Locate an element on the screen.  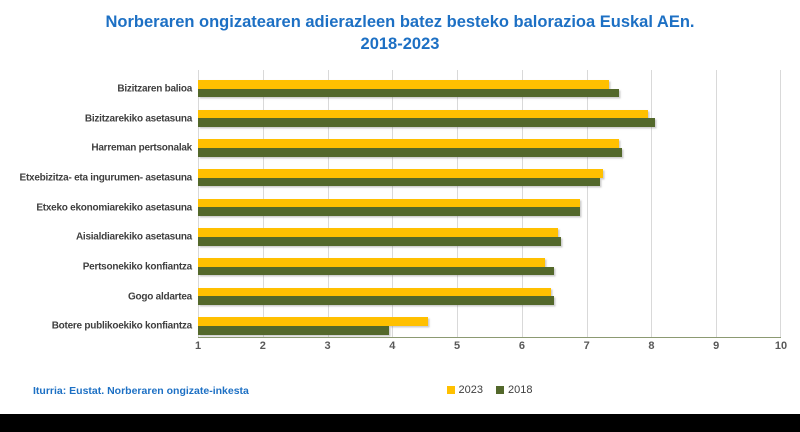
x-tick-label: 8 is located at coordinates (651, 346).